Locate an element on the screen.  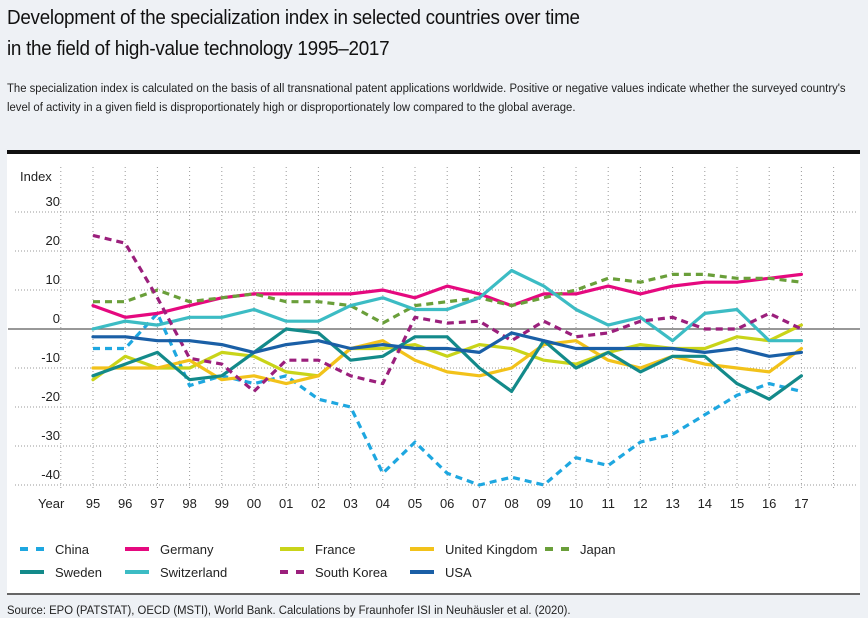
legend-item-switzerland: Switzerland is located at coordinates (176, 572).